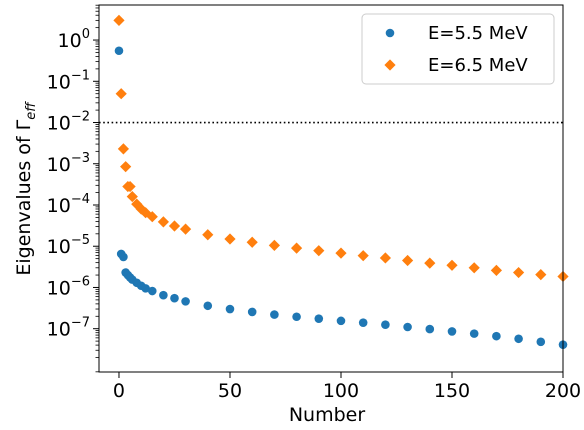 This screenshot has height=430, width=584. What do you see at coordinates (341, 391) in the screenshot?
I see `x-tick-label: 100` at bounding box center [341, 391].